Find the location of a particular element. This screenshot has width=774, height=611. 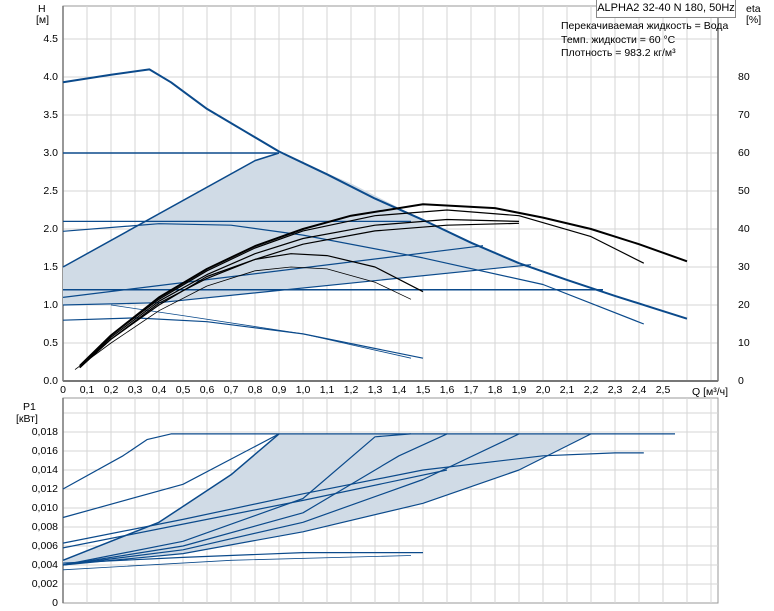

x-tick-label: 1,3 is located at coordinates (375, 390).